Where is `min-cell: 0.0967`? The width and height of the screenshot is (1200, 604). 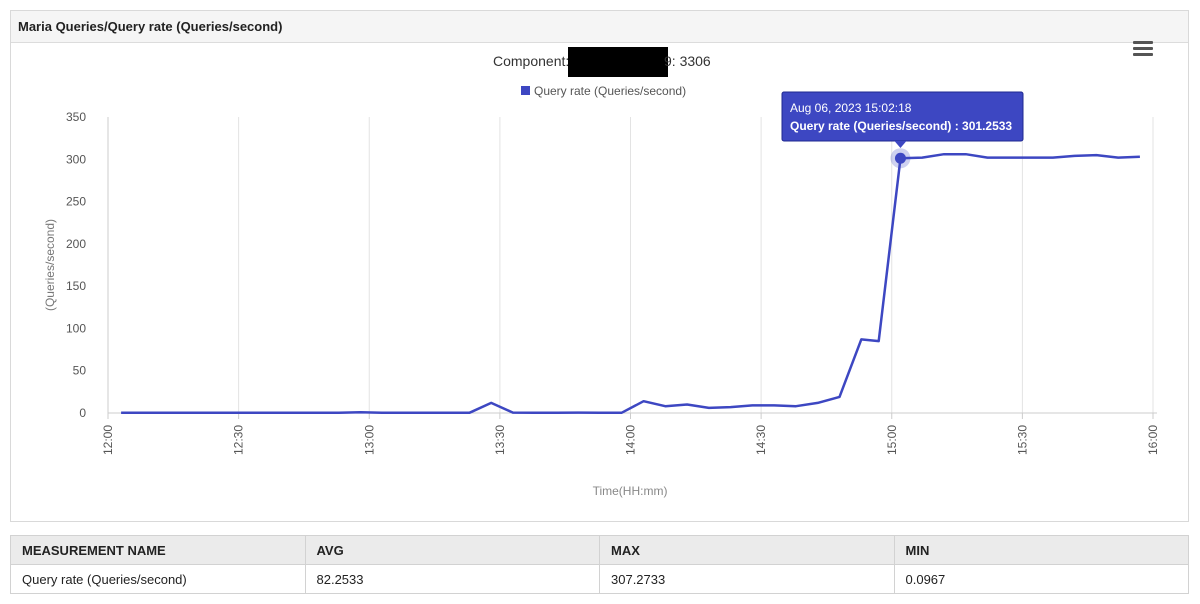
min-cell: 0.0967 is located at coordinates (1041, 579).